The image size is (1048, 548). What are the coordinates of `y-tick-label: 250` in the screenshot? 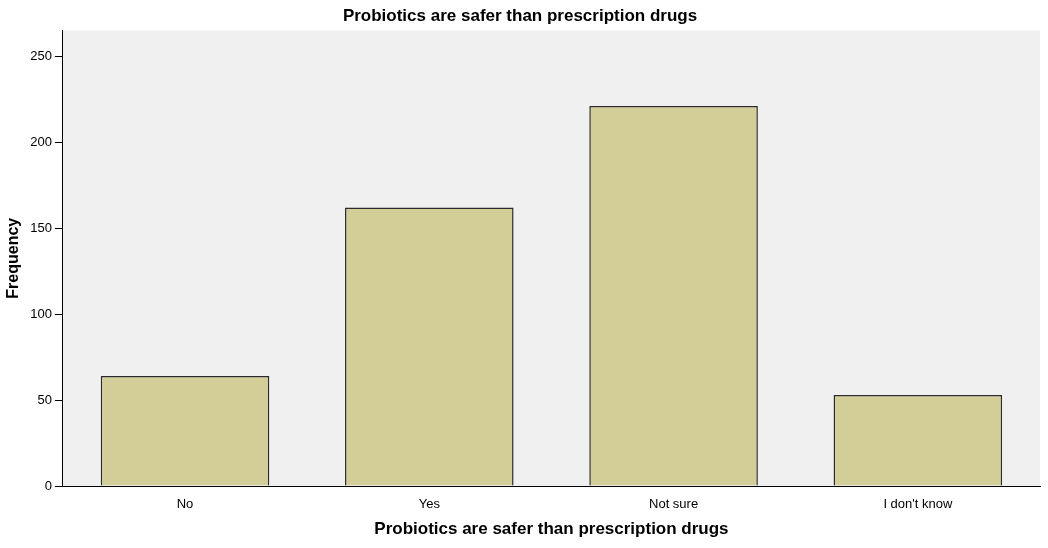 It's located at (41, 55).